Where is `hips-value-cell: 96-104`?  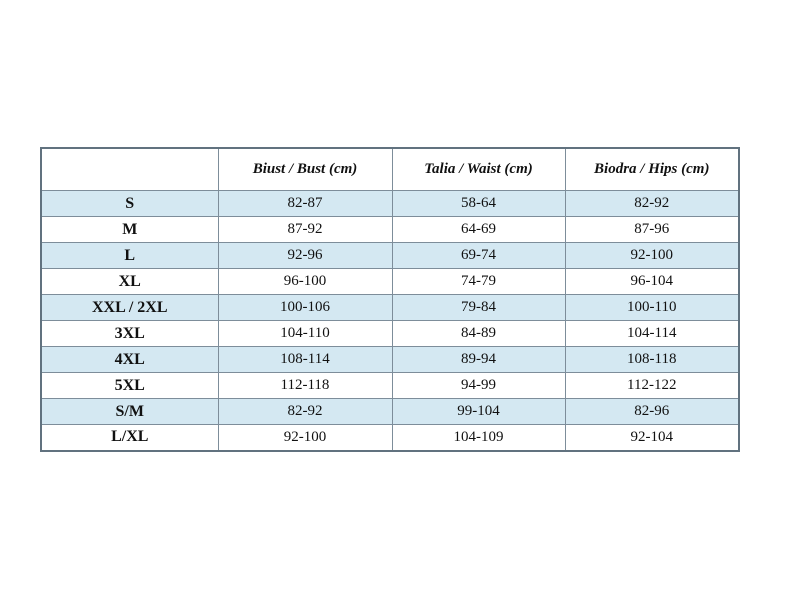
hips-value-cell: 96-104 is located at coordinates (652, 281).